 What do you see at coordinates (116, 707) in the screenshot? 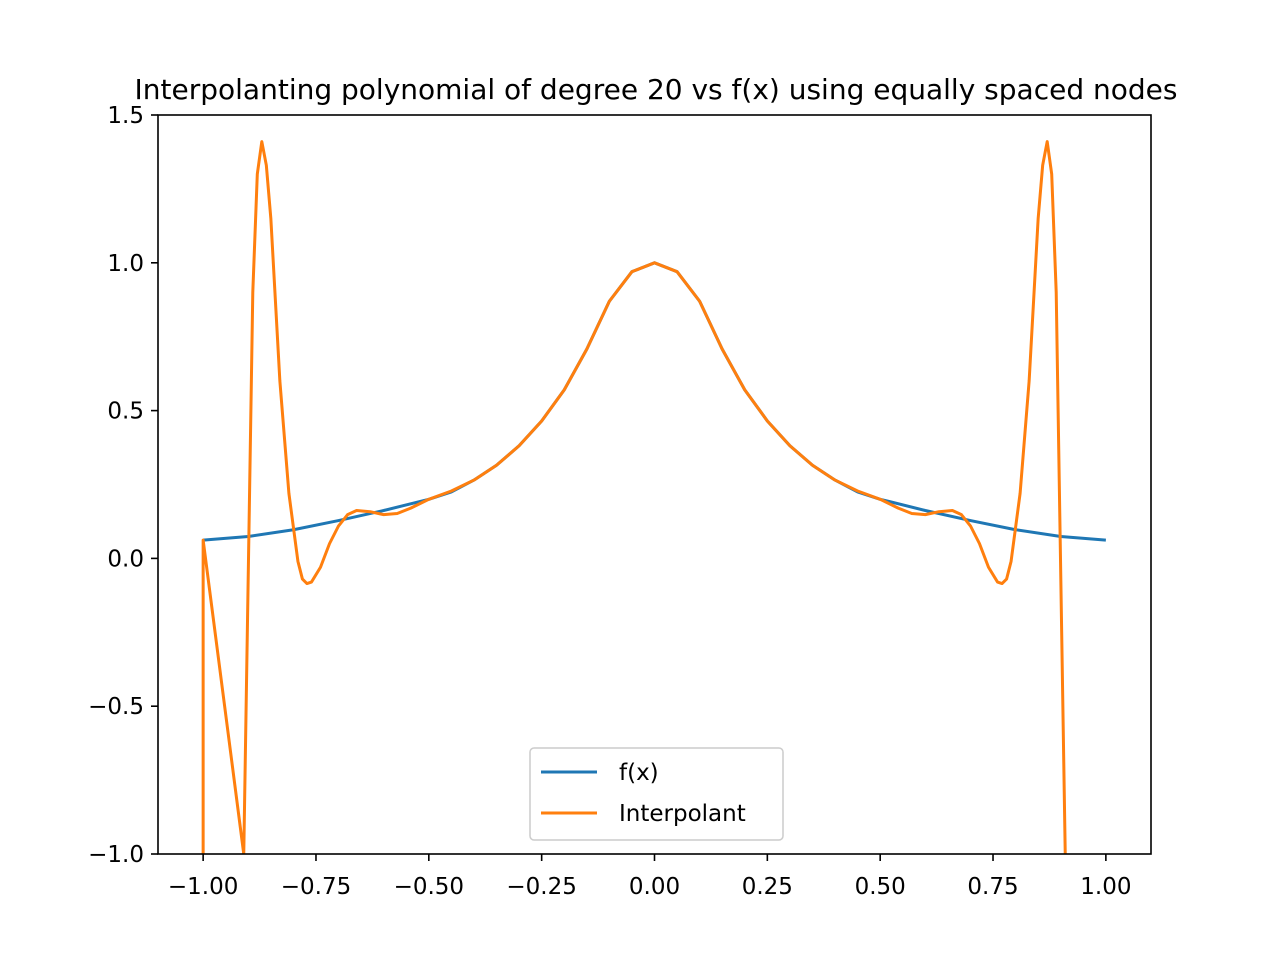
I see `y-tick-label: −0.5` at bounding box center [116, 707].